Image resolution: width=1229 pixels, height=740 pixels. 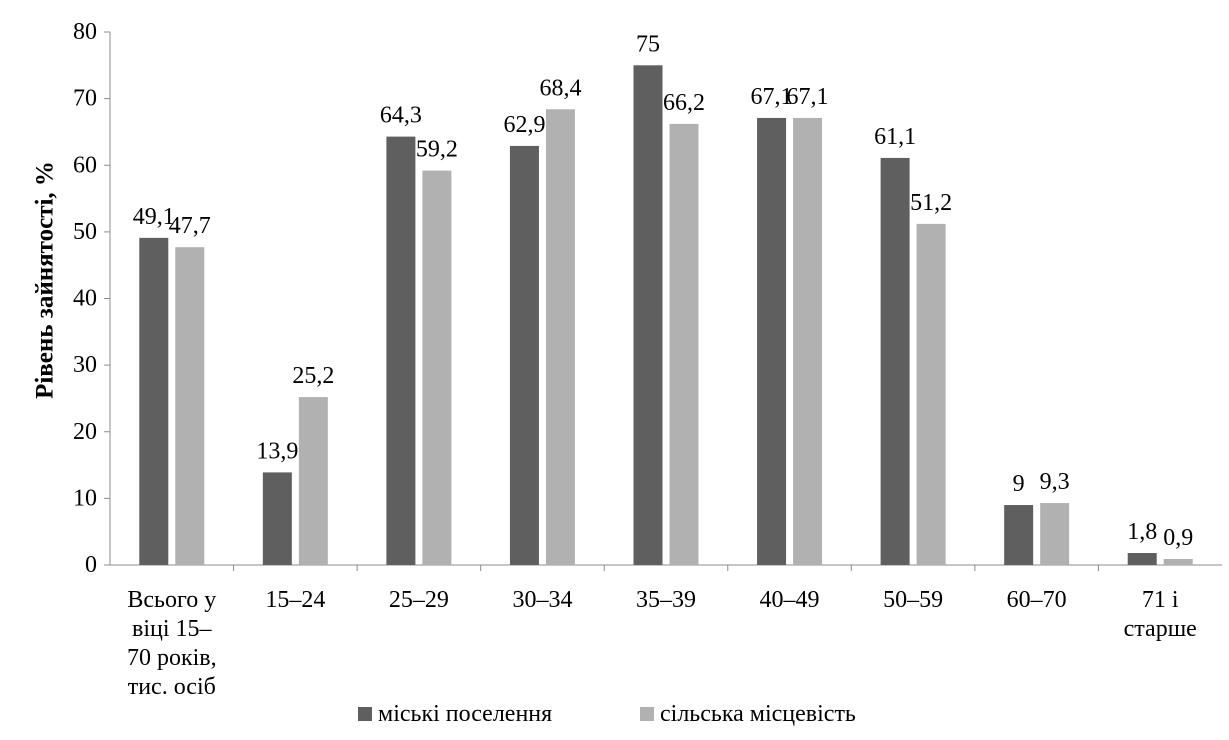 What do you see at coordinates (1178, 538) in the screenshot?
I see `data-label: 0,9` at bounding box center [1178, 538].